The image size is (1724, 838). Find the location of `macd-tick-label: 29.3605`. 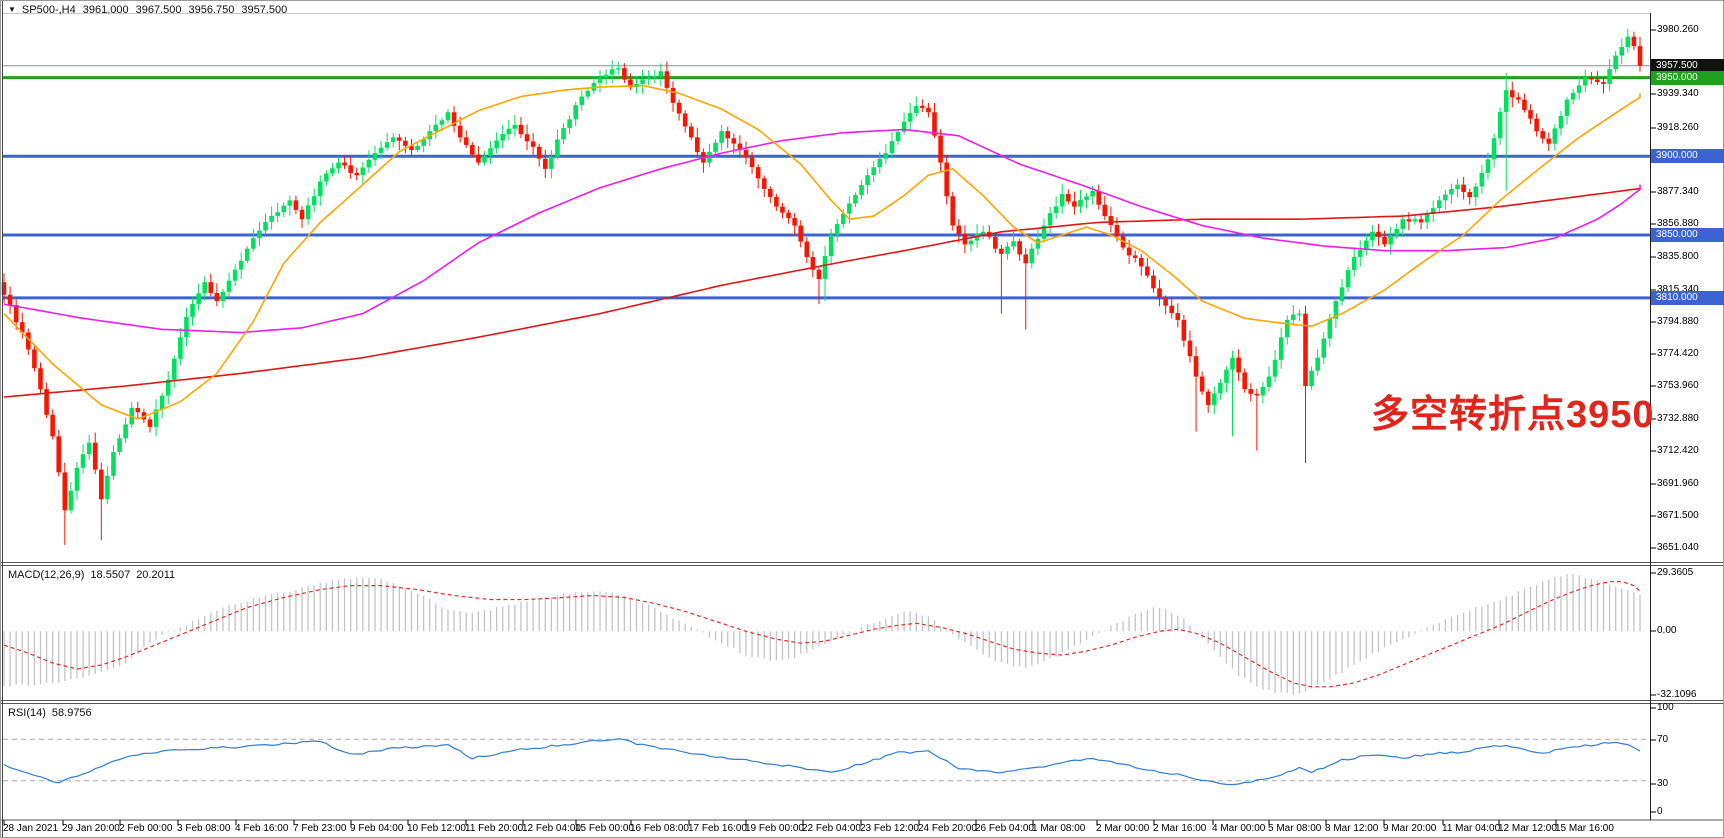

macd-tick-label: 29.3605 is located at coordinates (1675, 572).